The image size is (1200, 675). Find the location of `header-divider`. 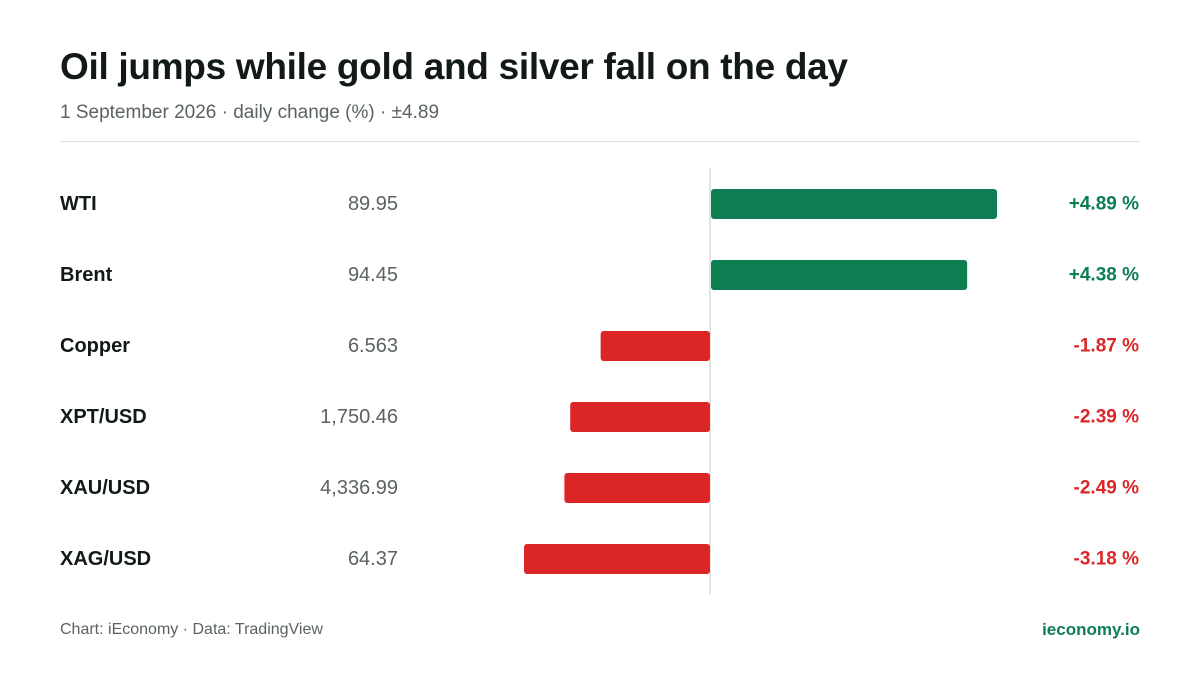

header-divider is located at coordinates (600, 141).